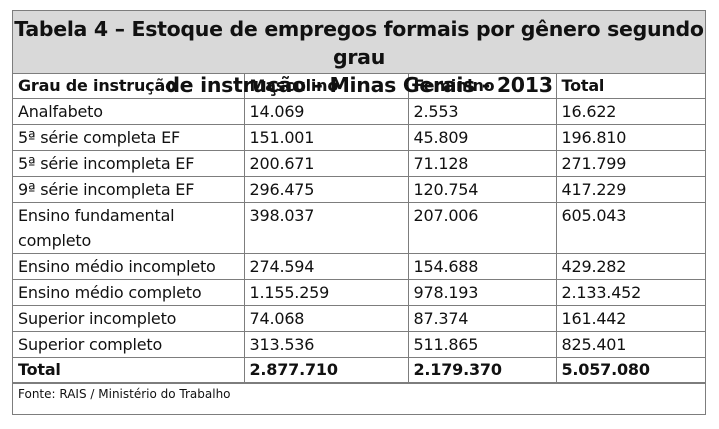 The width and height of the screenshot is (719, 429). Describe the element at coordinates (326, 370) in the screenshot. I see `total-male: 2.877.710` at that location.